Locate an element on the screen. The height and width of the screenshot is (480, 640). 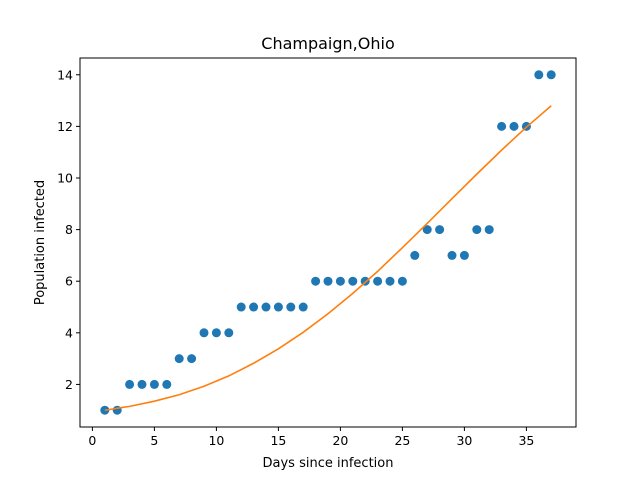
chart-title: Champaign,Ohio is located at coordinates (327, 43).